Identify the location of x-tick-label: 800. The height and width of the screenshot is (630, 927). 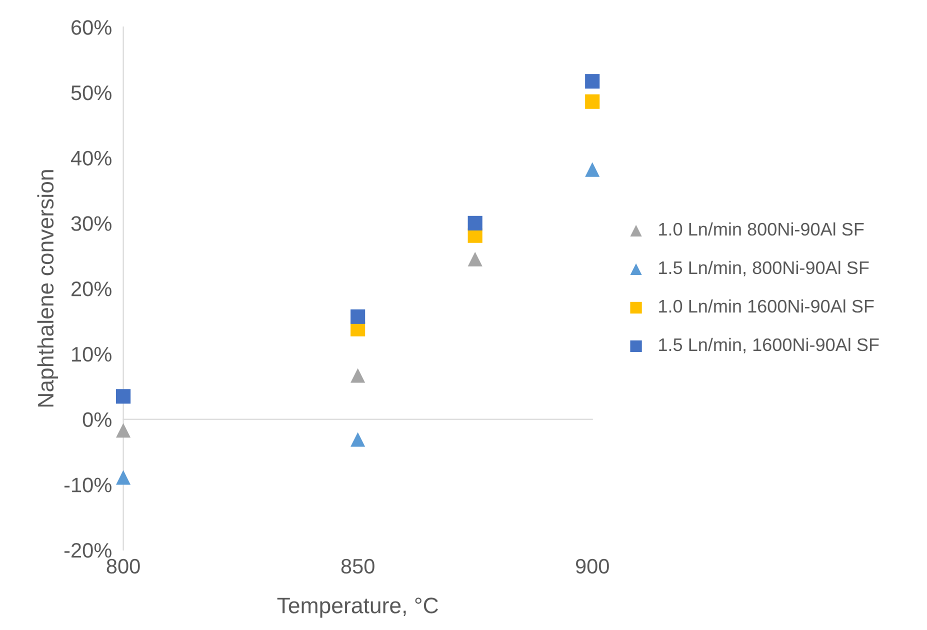
(123, 566).